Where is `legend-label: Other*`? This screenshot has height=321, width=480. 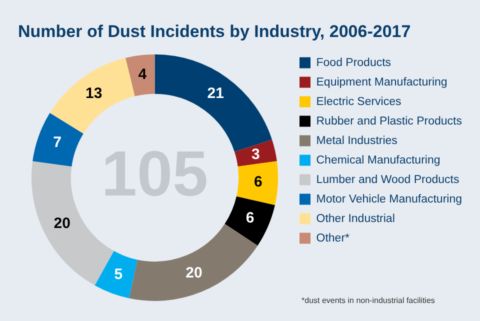 legend-label: Other* is located at coordinates (333, 238).